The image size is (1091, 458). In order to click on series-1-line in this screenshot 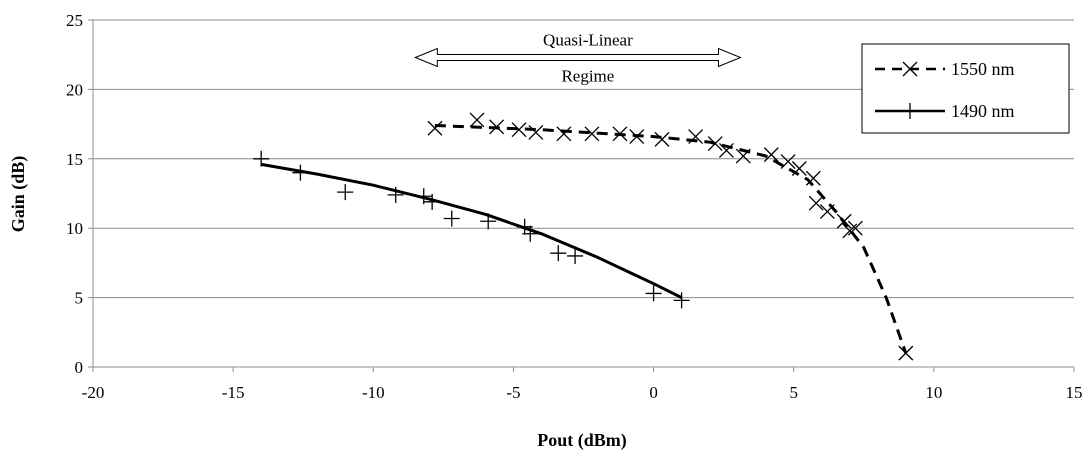, I will do `click(471, 230)`.